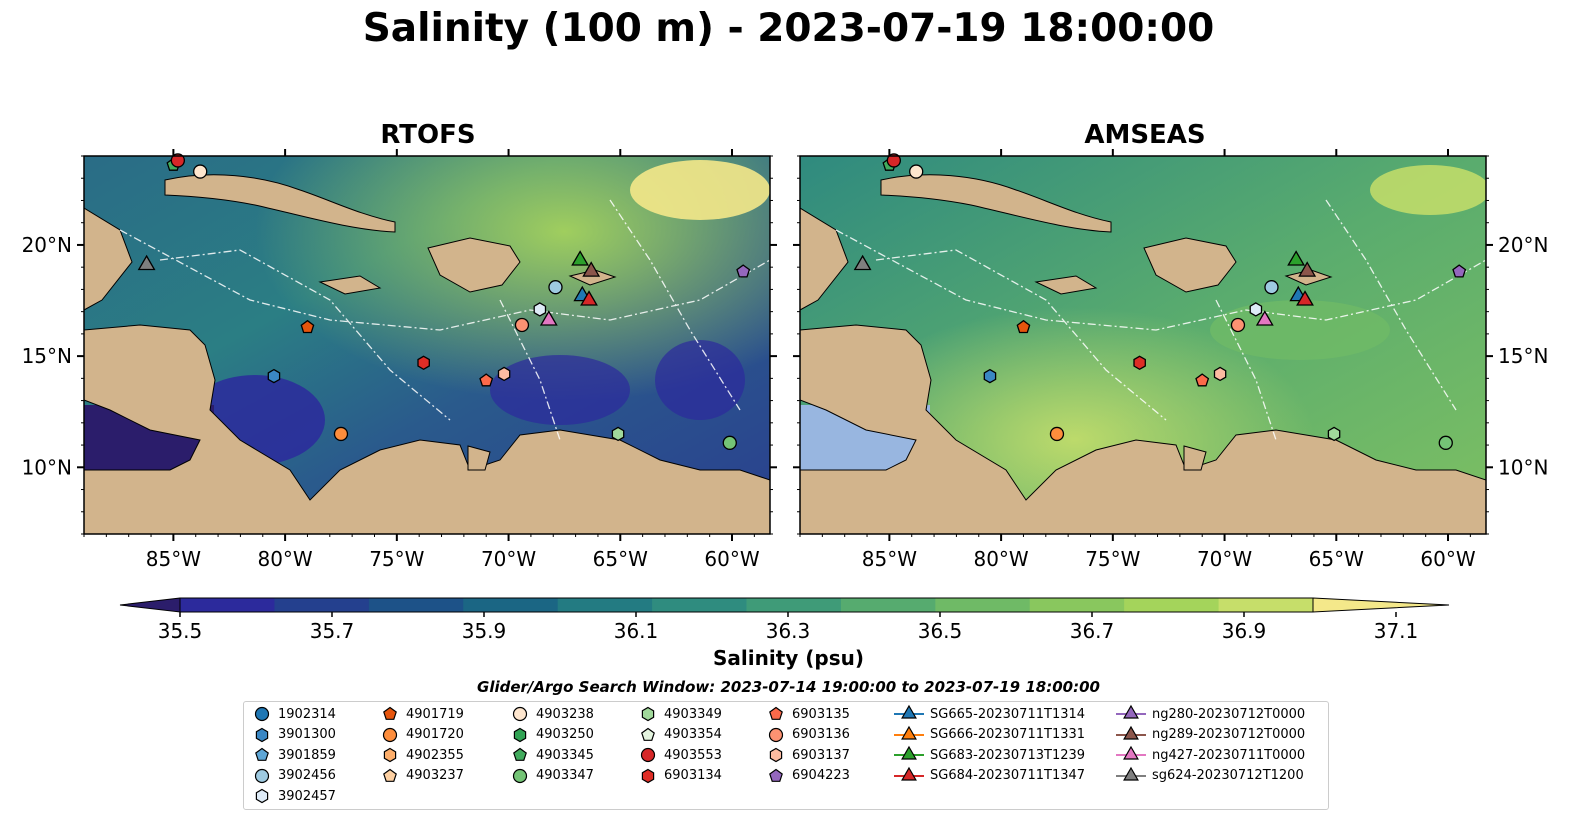 The height and width of the screenshot is (826, 1577). Describe the element at coordinates (821, 755) in the screenshot. I see `legend-label: 6903137` at that location.